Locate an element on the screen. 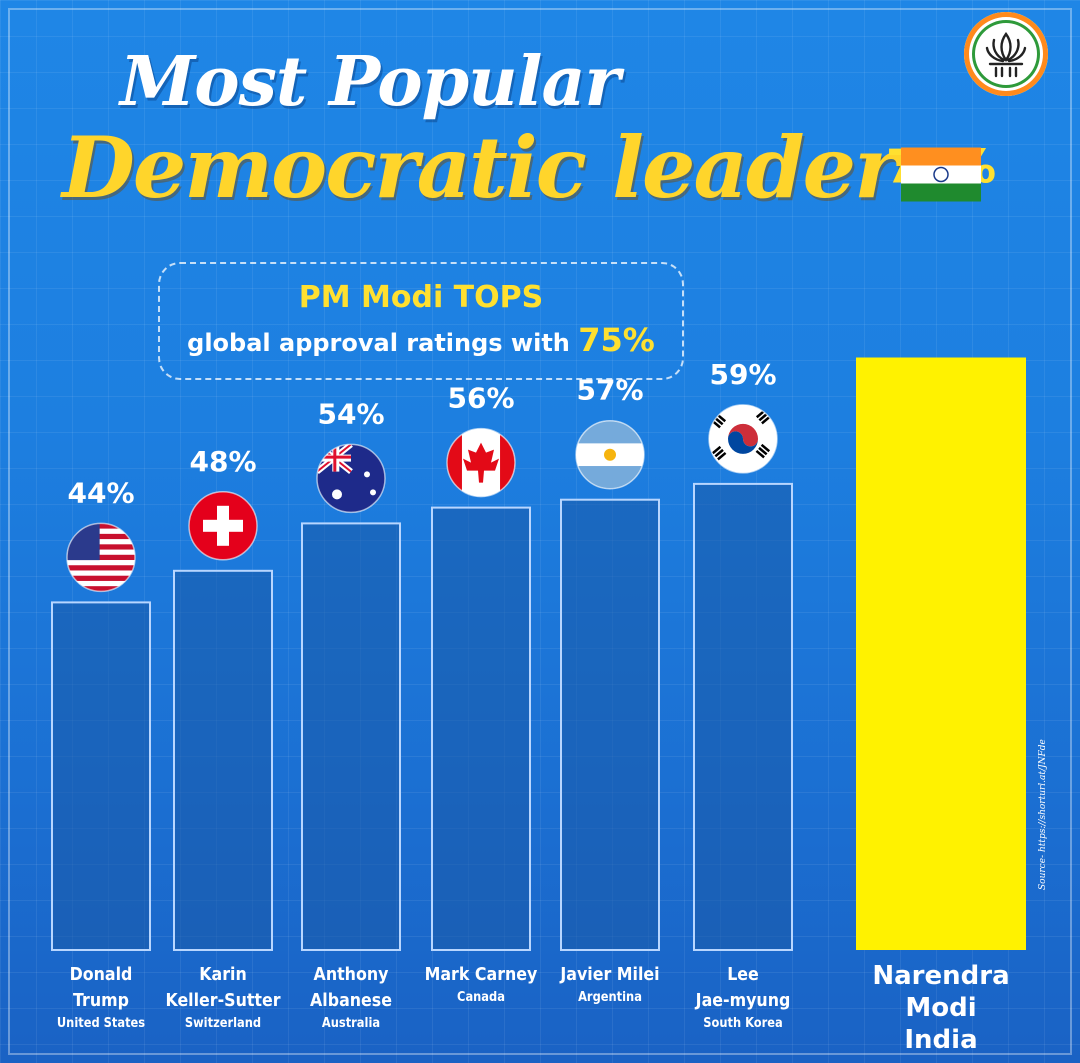 The image size is (1080, 1063). bar-usa is located at coordinates (101, 776).